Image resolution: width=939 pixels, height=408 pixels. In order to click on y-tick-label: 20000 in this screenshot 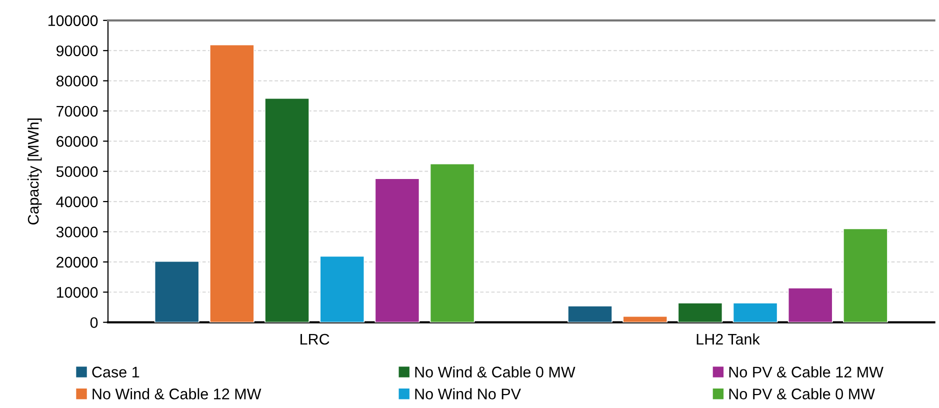, I will do `click(77, 262)`.